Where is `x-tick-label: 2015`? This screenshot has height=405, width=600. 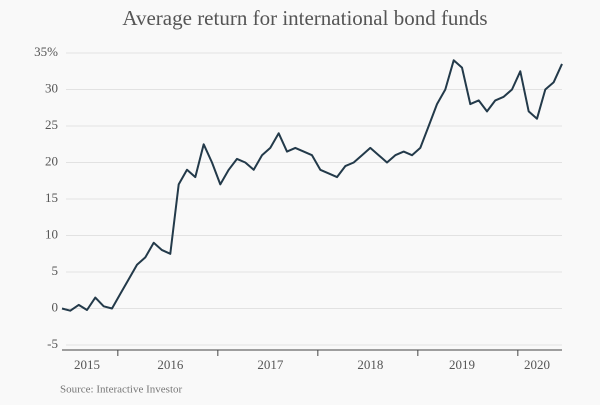
x-tick-label: 2015 is located at coordinates (87, 364).